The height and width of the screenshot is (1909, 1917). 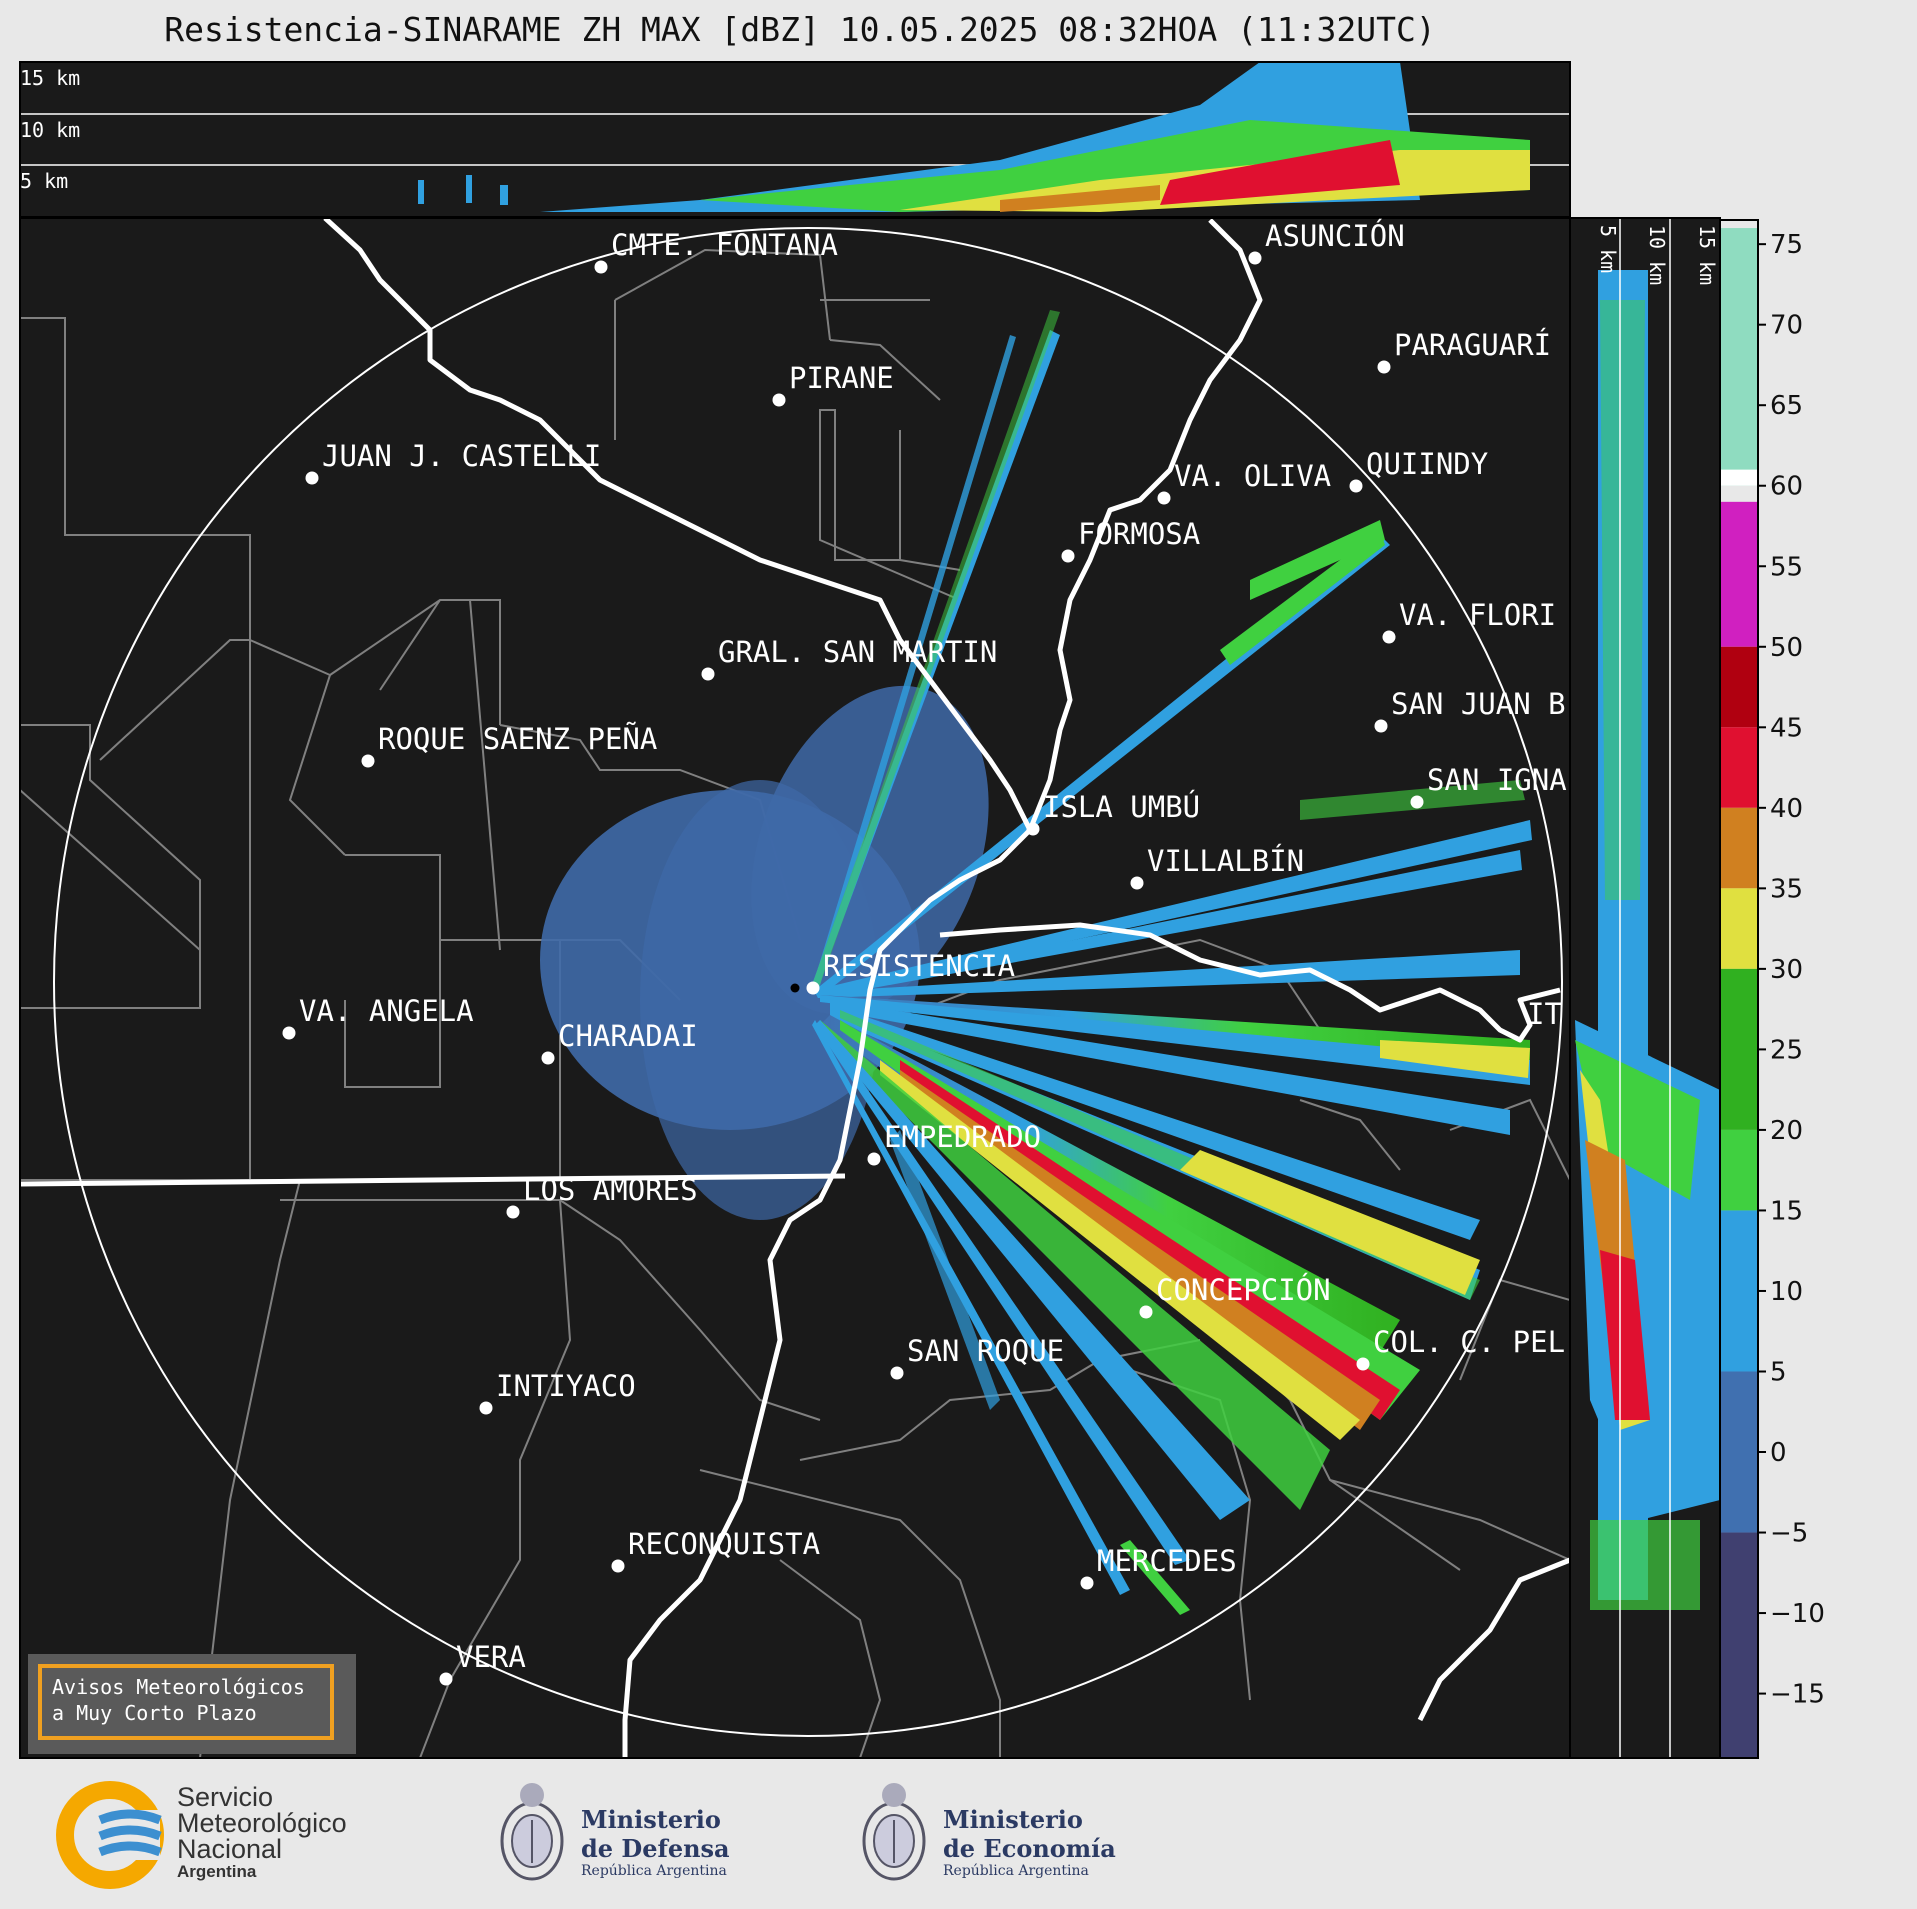 I want to click on city-quiindy: QUIINDY, so click(x=1418, y=470).